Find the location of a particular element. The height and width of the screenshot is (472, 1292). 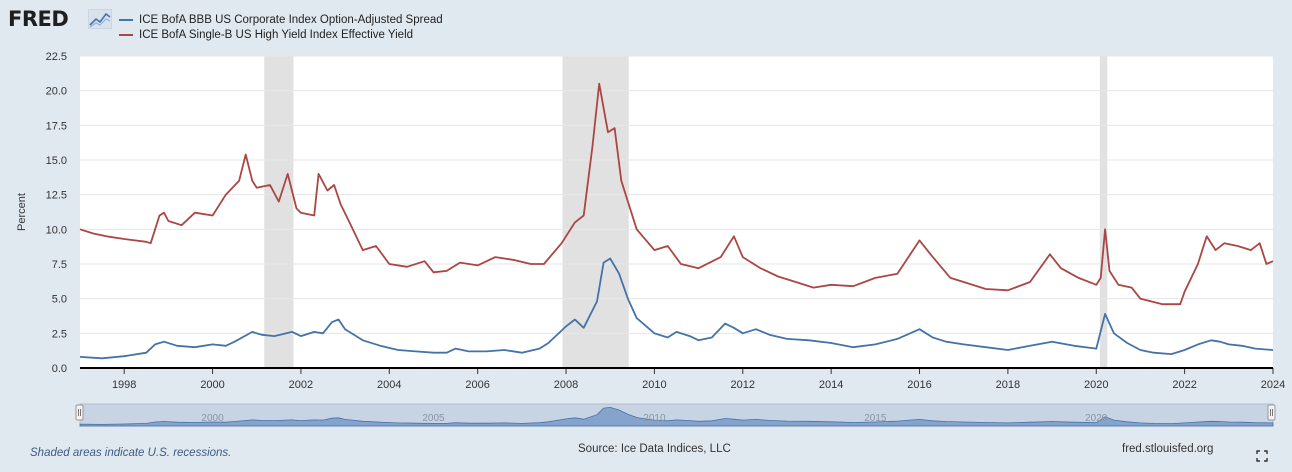

x-tick-label: 2016 is located at coordinates (919, 385).